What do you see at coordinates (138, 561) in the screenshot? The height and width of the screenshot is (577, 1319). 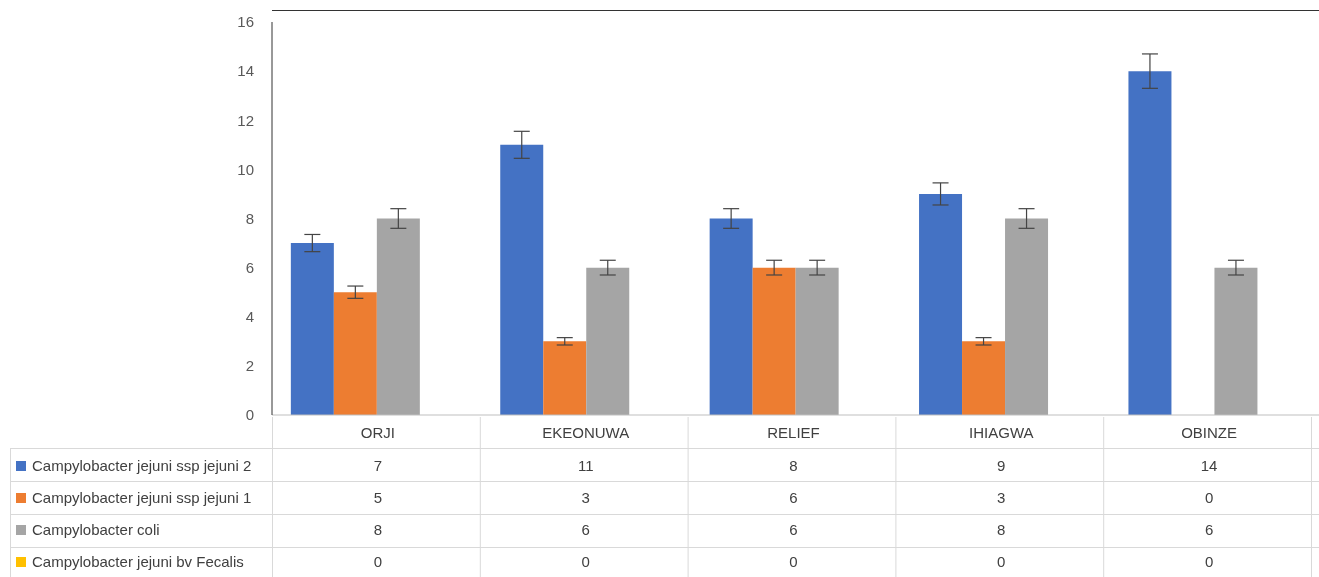 I see `legend-label: Campylobacter jejuni bv Fecalis` at bounding box center [138, 561].